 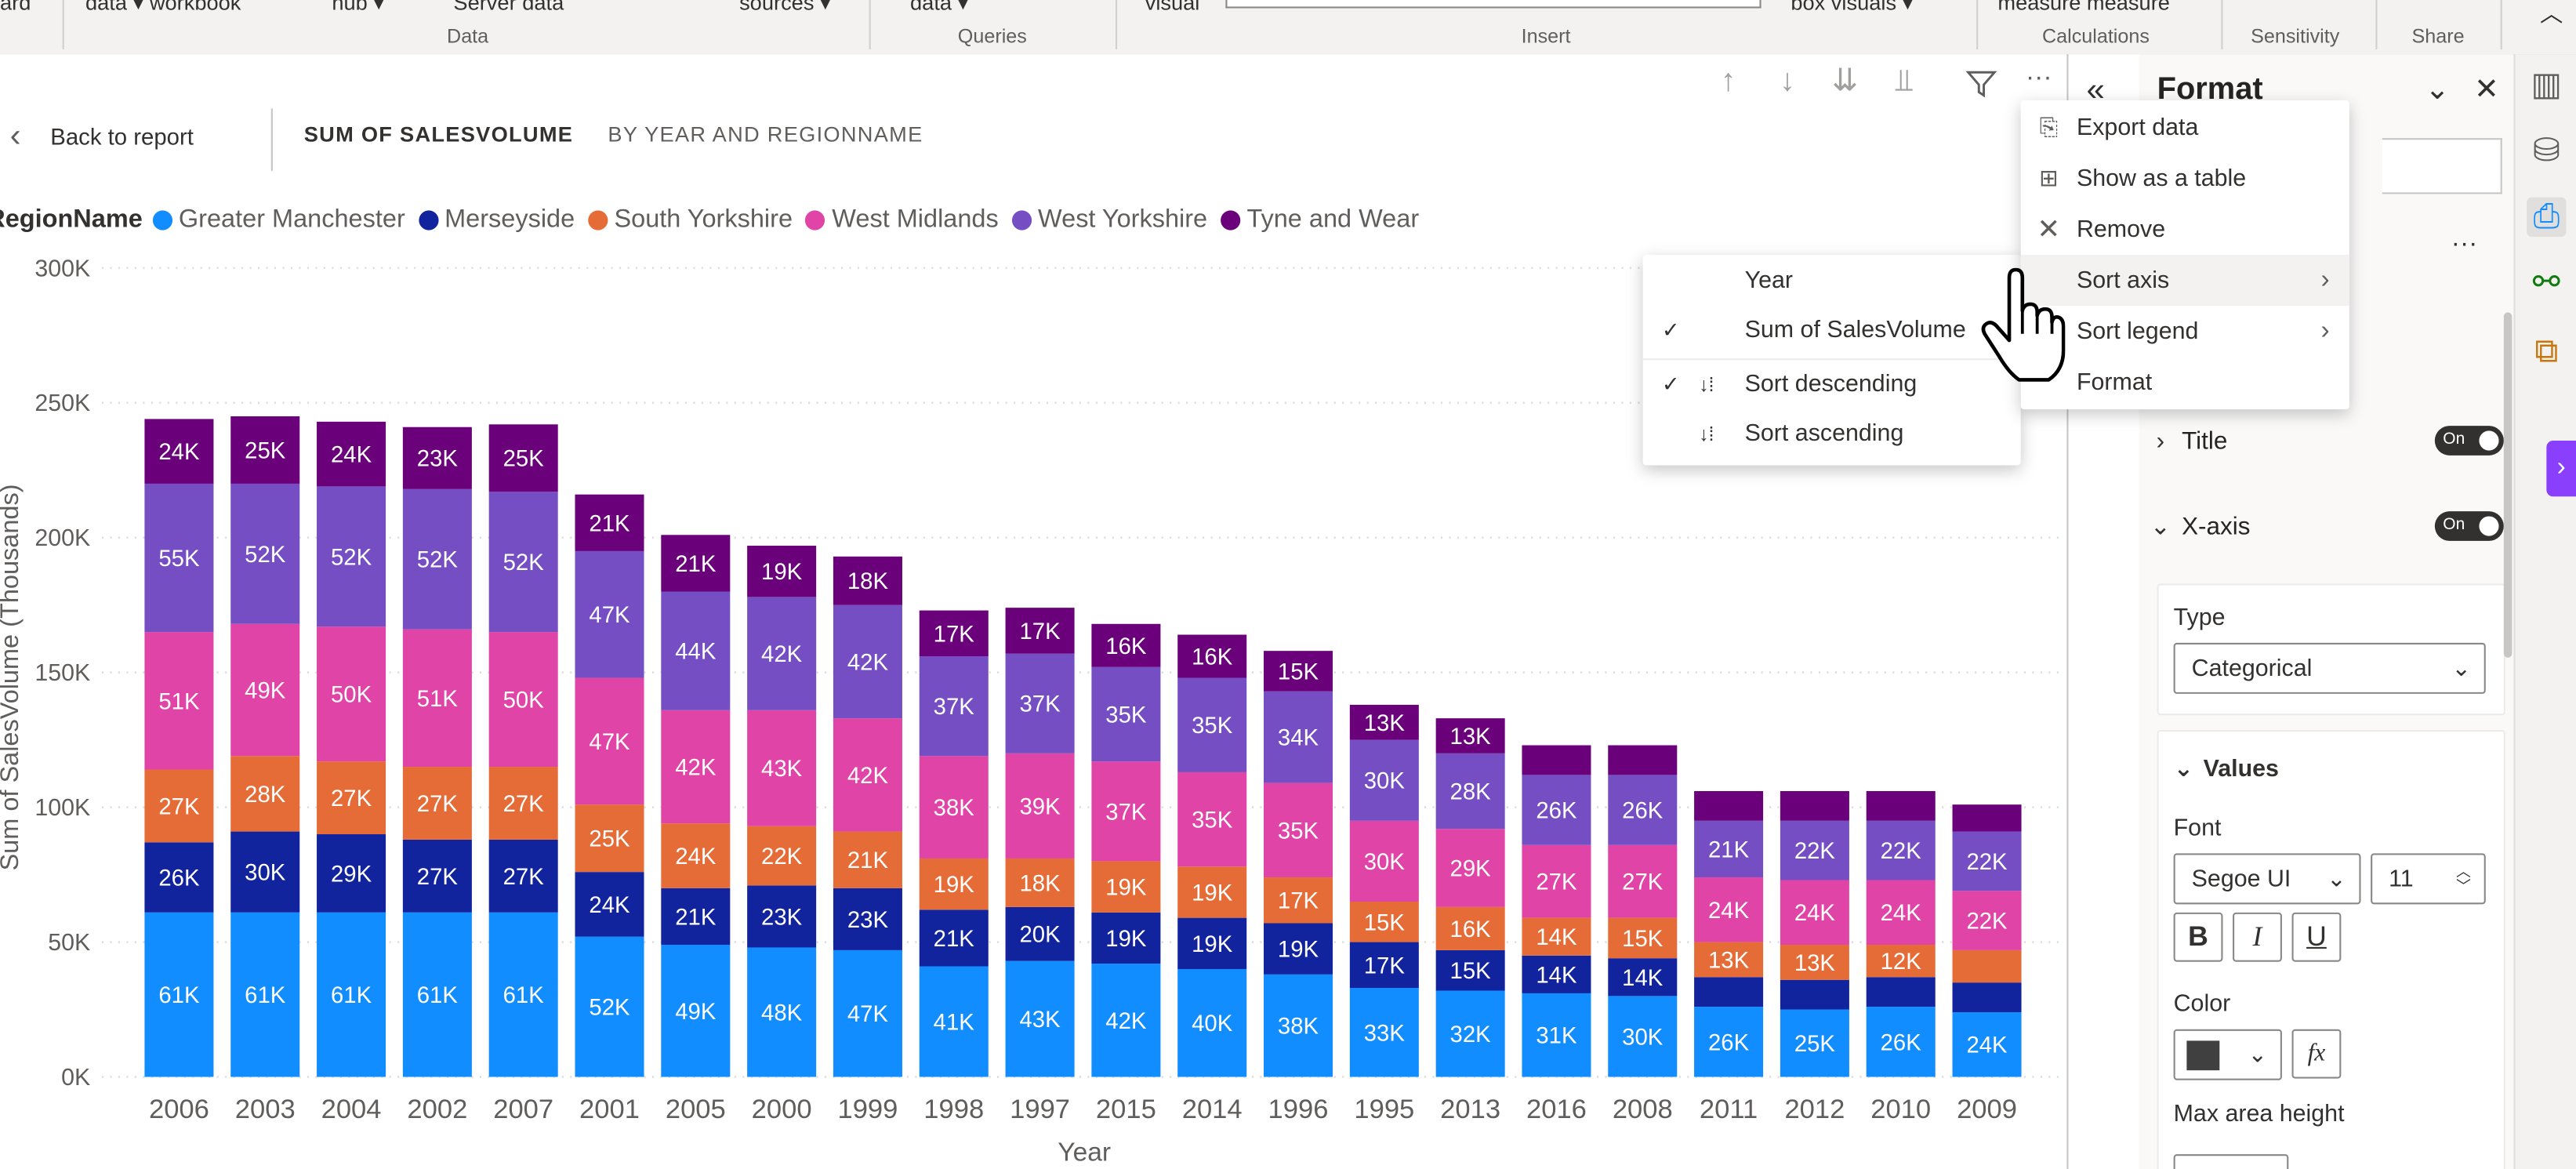 What do you see at coordinates (2185, 229) in the screenshot?
I see `remove-item: ✕ Remove` at bounding box center [2185, 229].